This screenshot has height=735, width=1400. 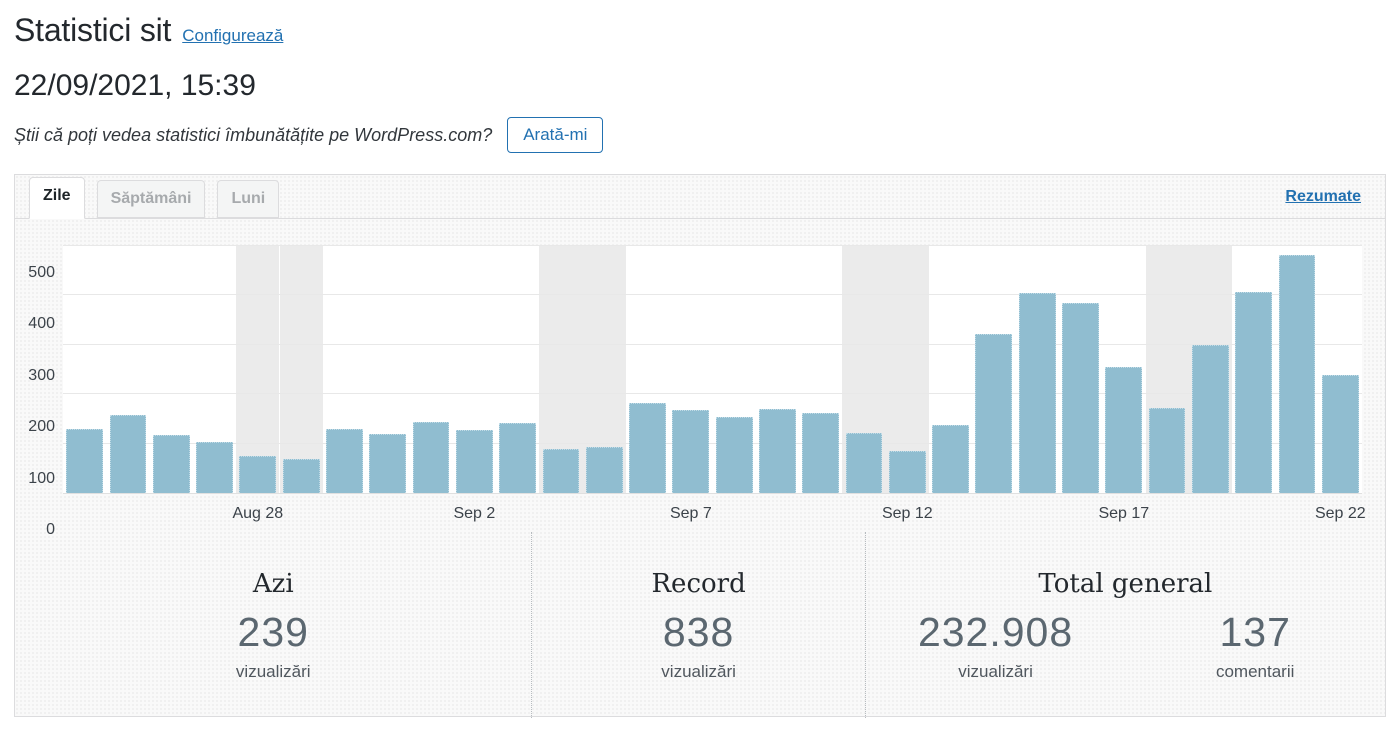 I want to click on weekend-band, so click(x=301, y=369).